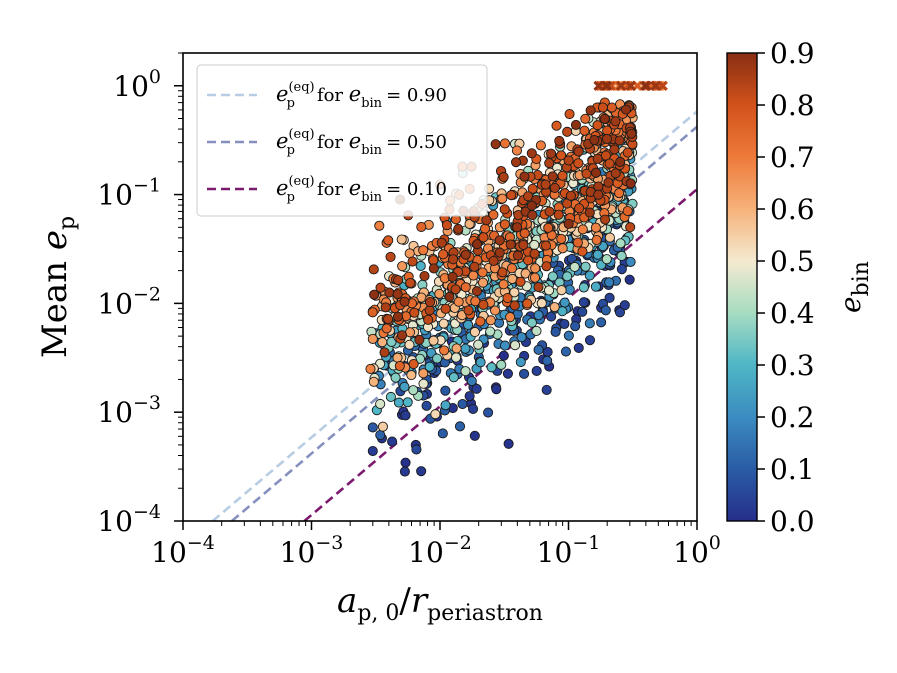  What do you see at coordinates (792, 53) in the screenshot?
I see `colorbar-tick-label: 0.9` at bounding box center [792, 53].